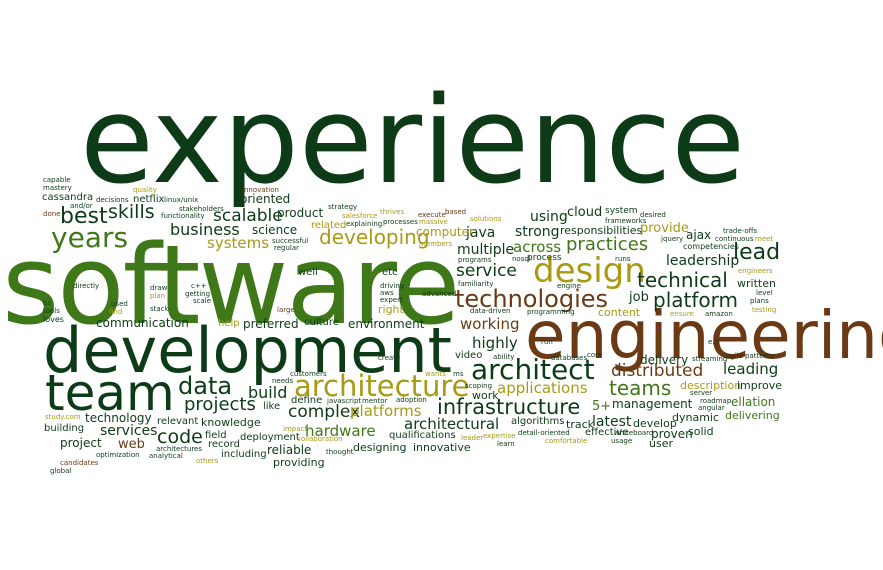 The height and width of the screenshot is (570, 883). What do you see at coordinates (79, 463) in the screenshot?
I see `word-candidates: candidates` at bounding box center [79, 463].